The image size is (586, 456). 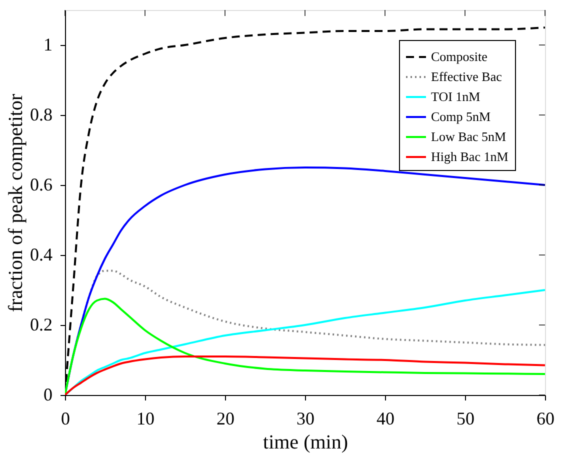 I want to click on x-tick-label: 10, so click(x=145, y=418).